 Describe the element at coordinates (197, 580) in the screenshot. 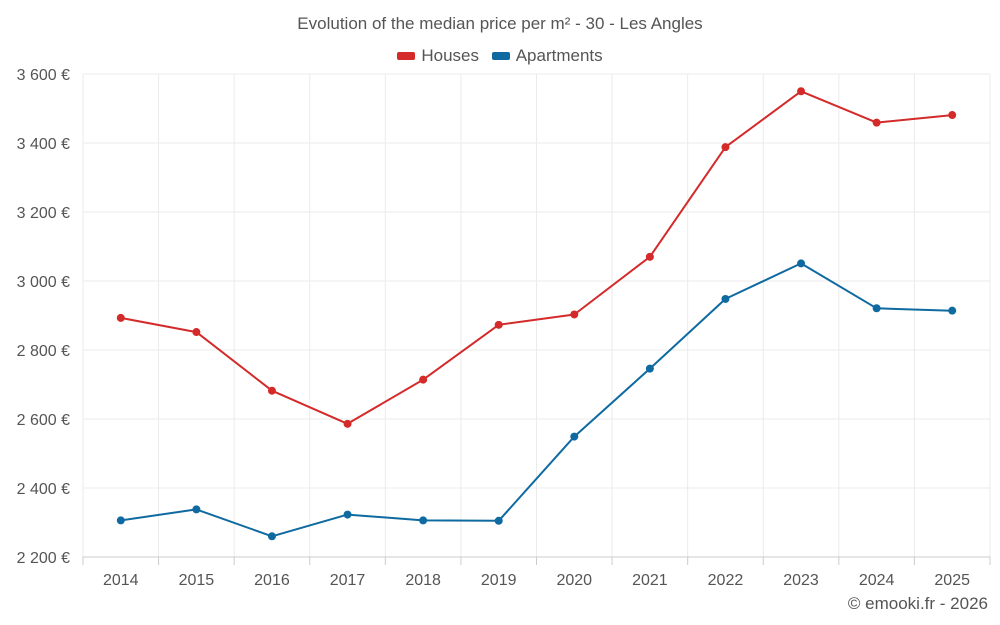

I see `x-tick-label: 2015` at that location.